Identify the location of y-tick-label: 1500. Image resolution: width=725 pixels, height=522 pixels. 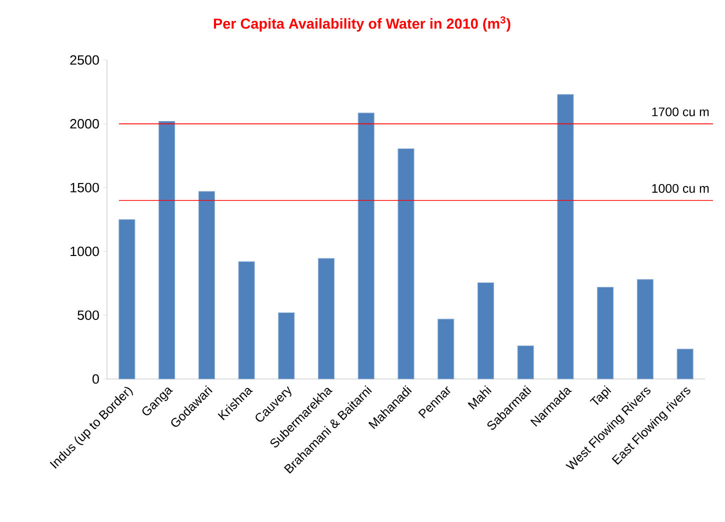
(84, 187).